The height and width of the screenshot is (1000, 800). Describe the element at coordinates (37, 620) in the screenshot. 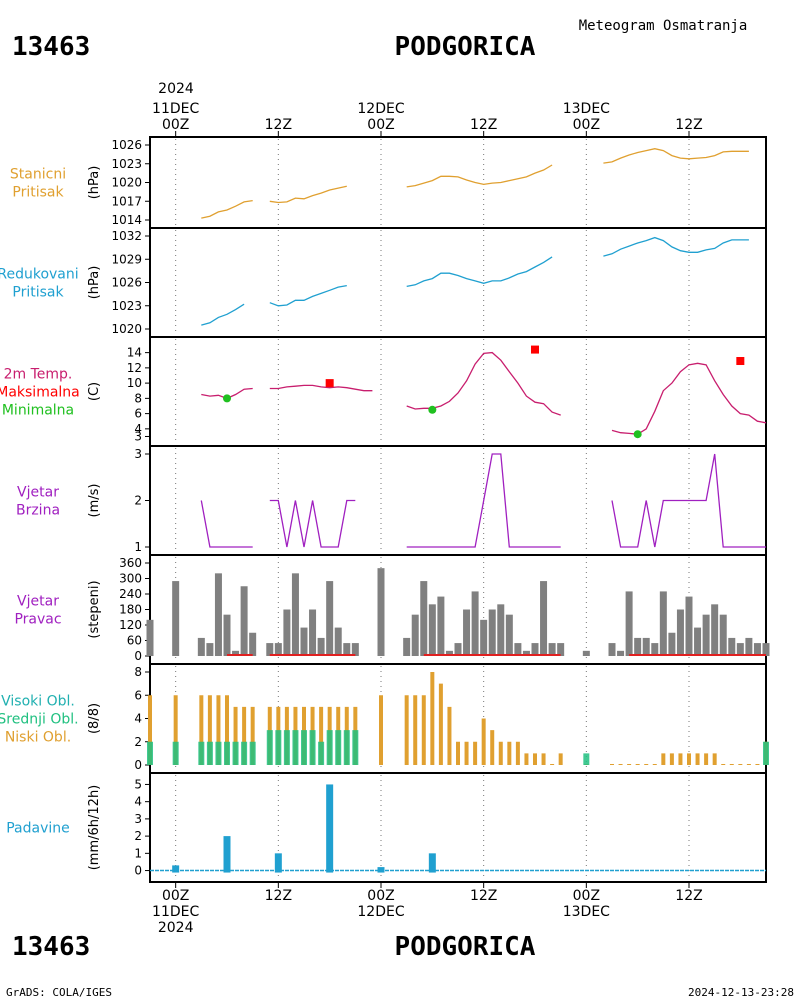

I see `panel-label-wind_direction: Pravac` at that location.